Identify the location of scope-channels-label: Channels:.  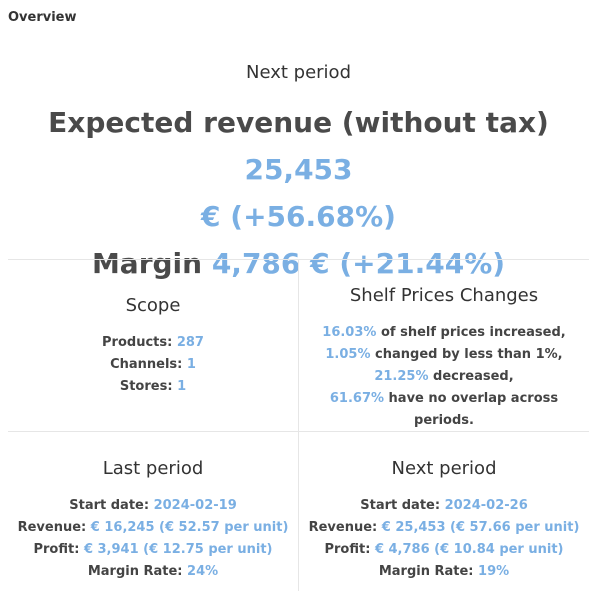
(146, 364).